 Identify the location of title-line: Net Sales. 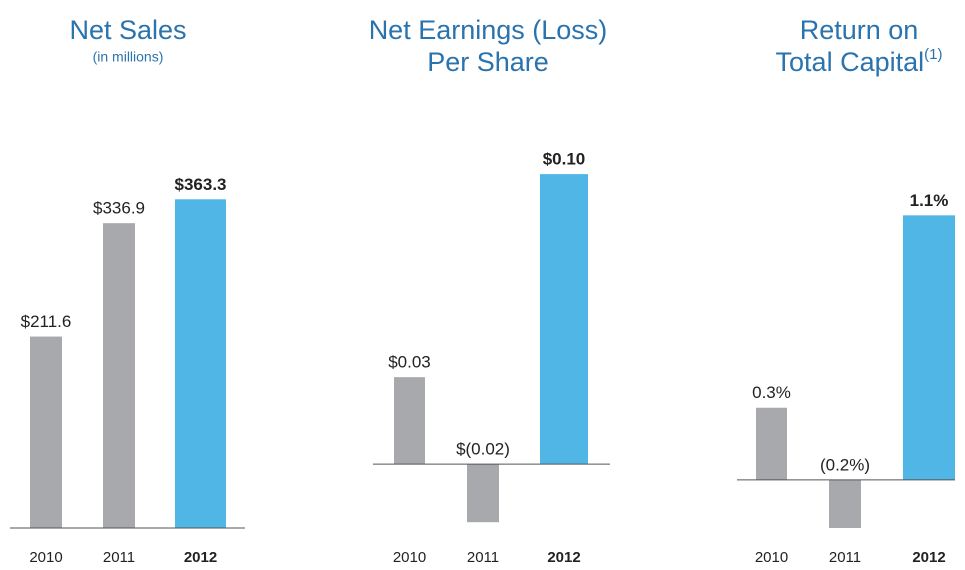
(127, 30).